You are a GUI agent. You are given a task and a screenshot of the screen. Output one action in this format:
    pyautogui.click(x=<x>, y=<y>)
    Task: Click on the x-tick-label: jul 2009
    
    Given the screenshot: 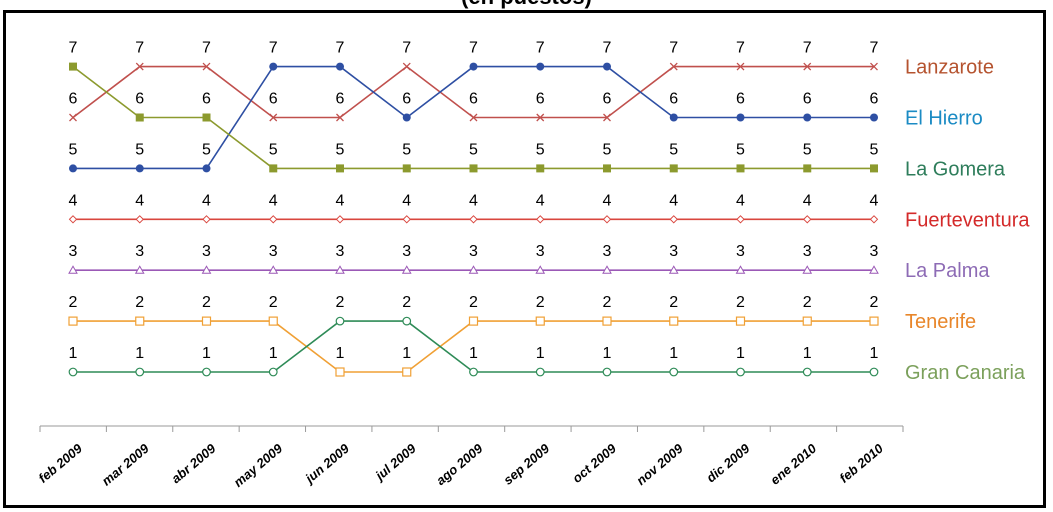 What is the action you would take?
    pyautogui.click(x=395, y=462)
    